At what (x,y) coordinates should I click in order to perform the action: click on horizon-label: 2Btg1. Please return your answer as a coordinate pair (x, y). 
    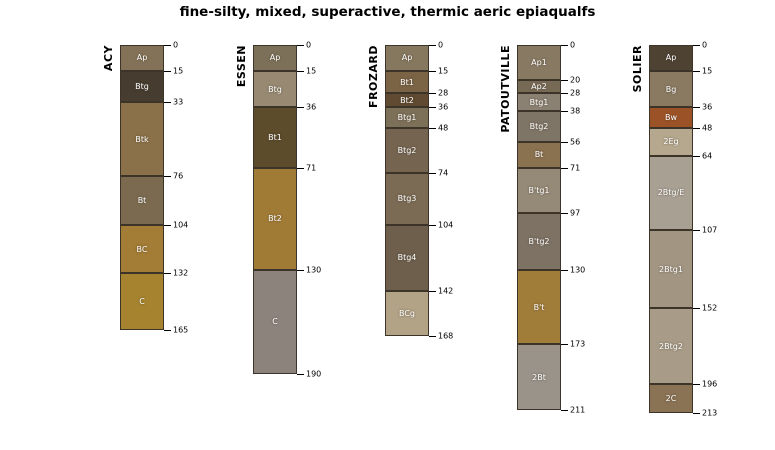
    Looking at the image, I should click on (671, 269).